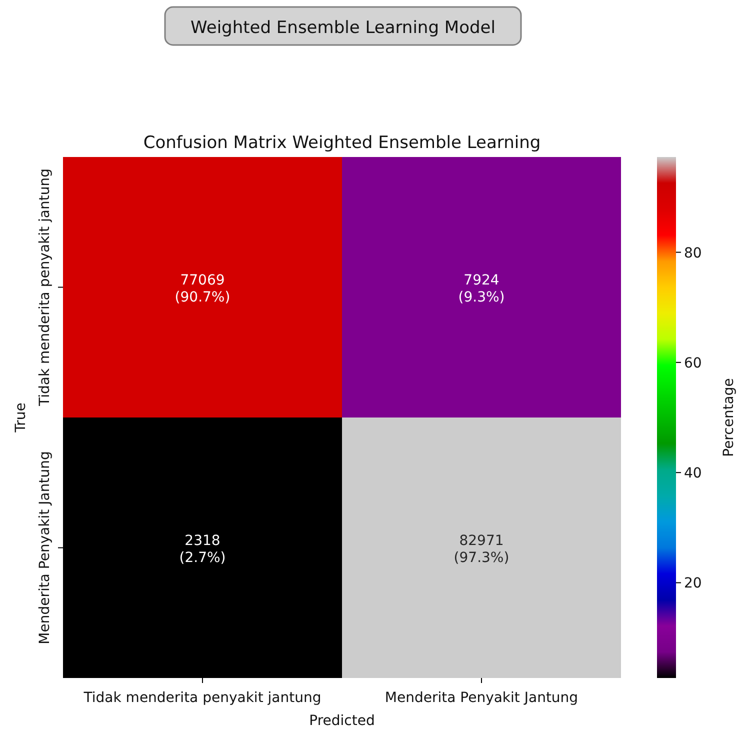 This screenshot has height=729, width=738. Describe the element at coordinates (21, 418) in the screenshot. I see `y-axis-title: True` at that location.